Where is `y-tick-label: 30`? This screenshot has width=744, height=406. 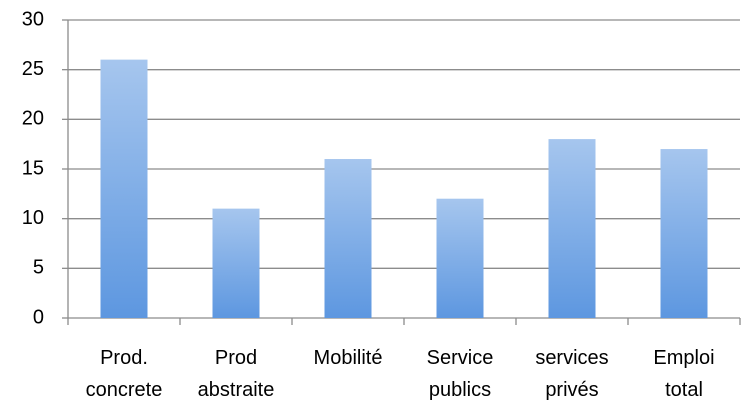
y-tick-label: 30 is located at coordinates (33, 19).